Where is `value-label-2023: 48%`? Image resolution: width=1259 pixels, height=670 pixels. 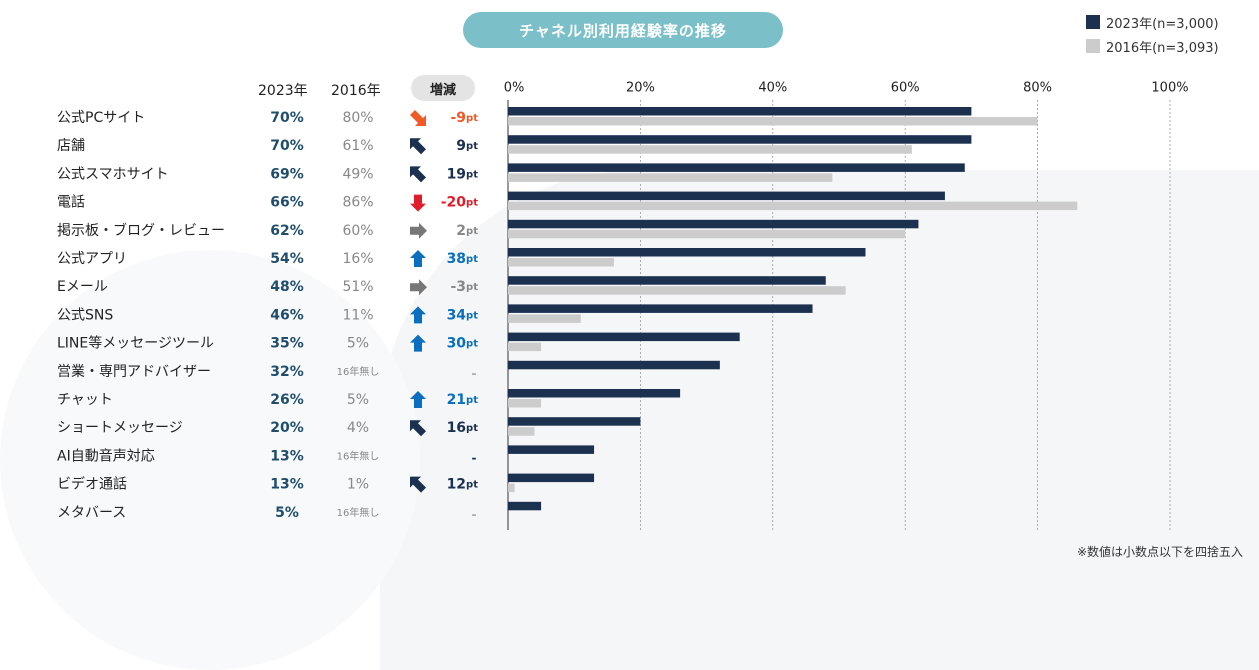 value-label-2023: 48% is located at coordinates (287, 287).